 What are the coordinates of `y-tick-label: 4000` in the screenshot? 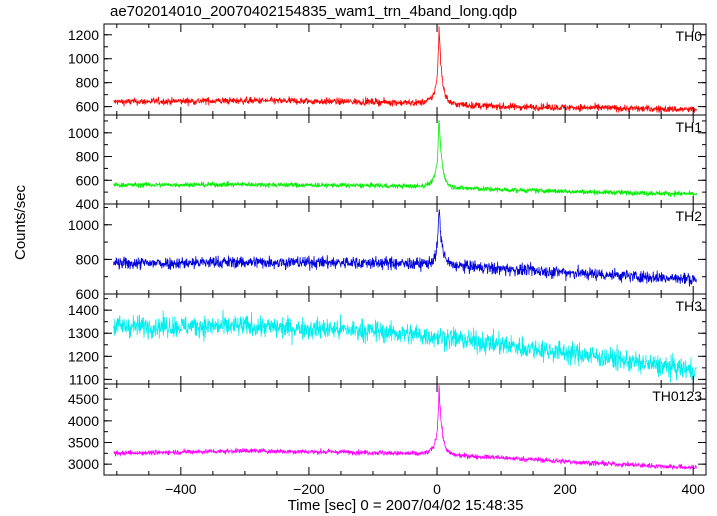 It's located at (83, 421).